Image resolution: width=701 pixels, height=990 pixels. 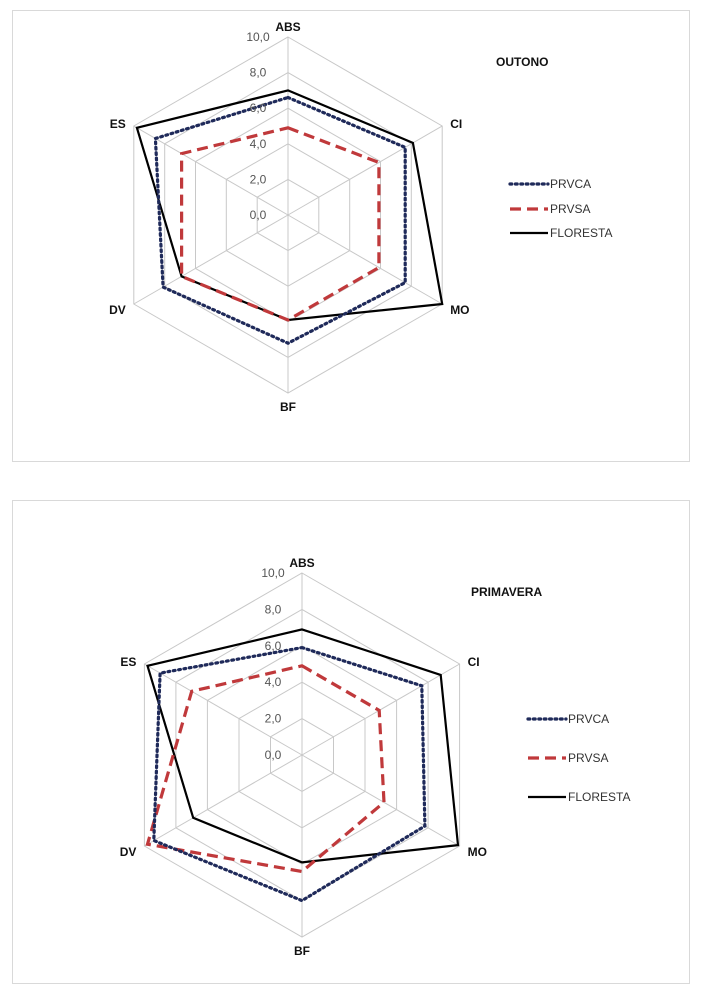 I want to click on series-floresta-polygon, so click(x=303, y=746).